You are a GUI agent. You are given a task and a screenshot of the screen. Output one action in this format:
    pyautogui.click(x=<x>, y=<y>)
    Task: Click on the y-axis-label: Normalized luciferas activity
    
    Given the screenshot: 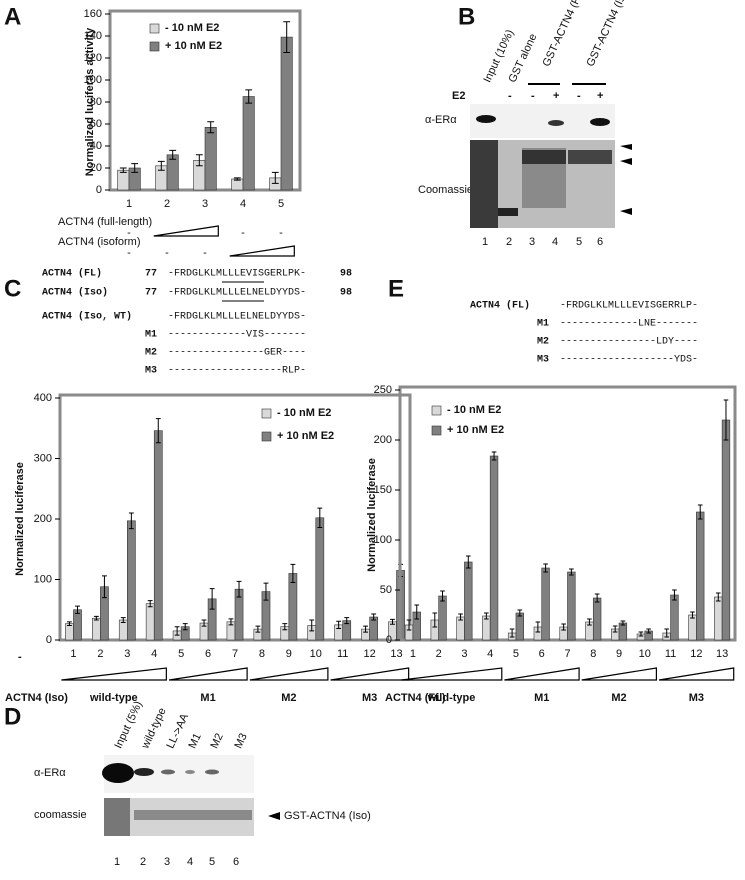 What is the action you would take?
    pyautogui.click(x=90, y=101)
    